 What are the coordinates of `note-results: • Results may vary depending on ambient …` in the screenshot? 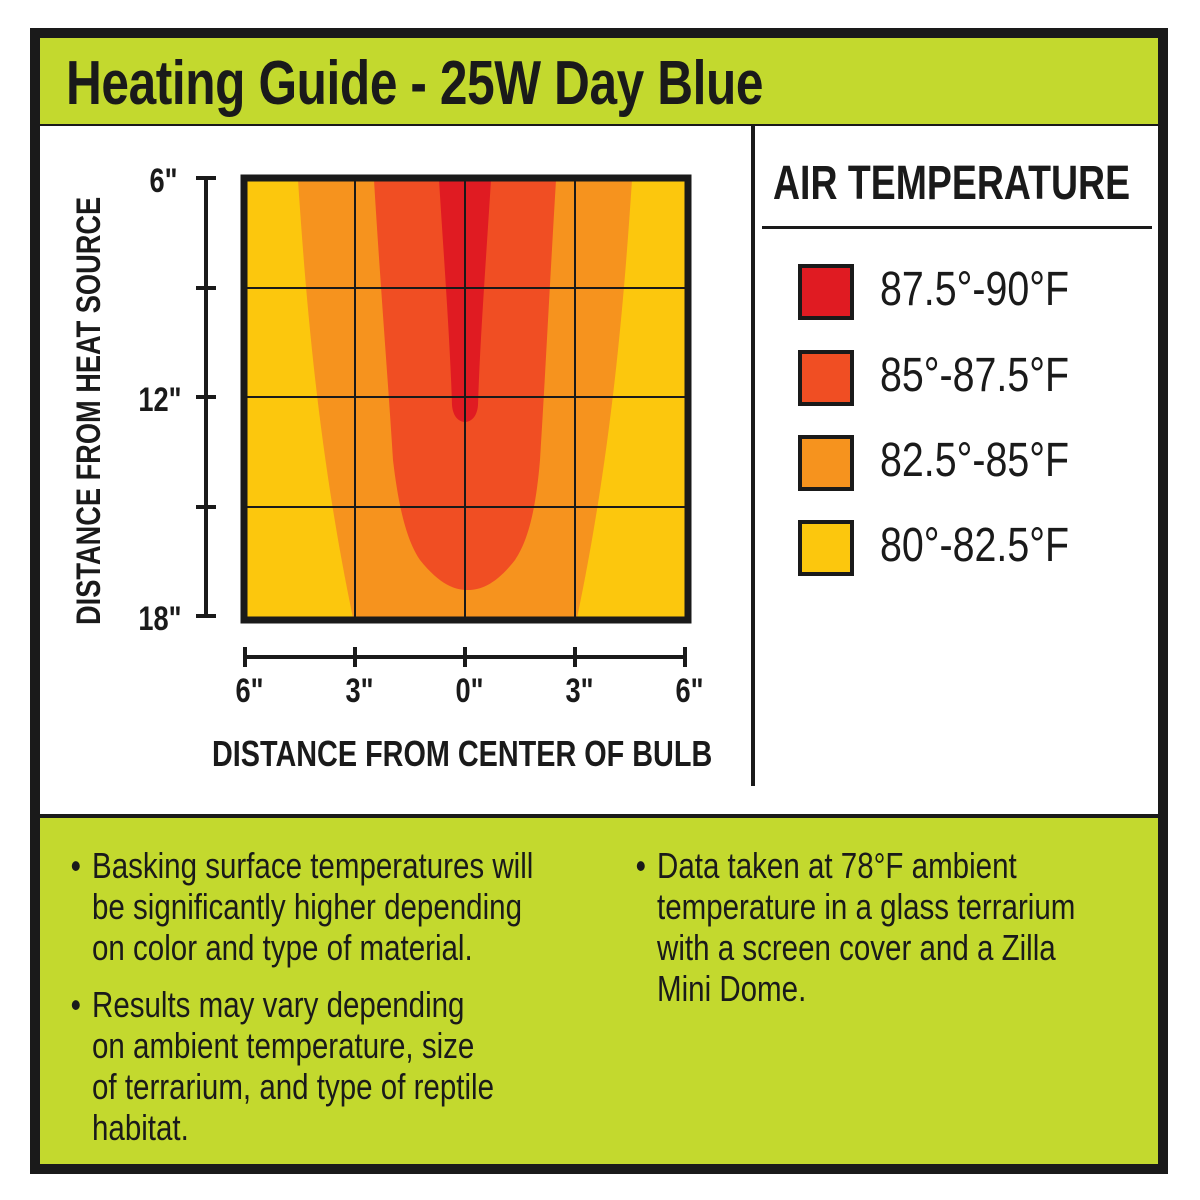 It's located at (283, 1066).